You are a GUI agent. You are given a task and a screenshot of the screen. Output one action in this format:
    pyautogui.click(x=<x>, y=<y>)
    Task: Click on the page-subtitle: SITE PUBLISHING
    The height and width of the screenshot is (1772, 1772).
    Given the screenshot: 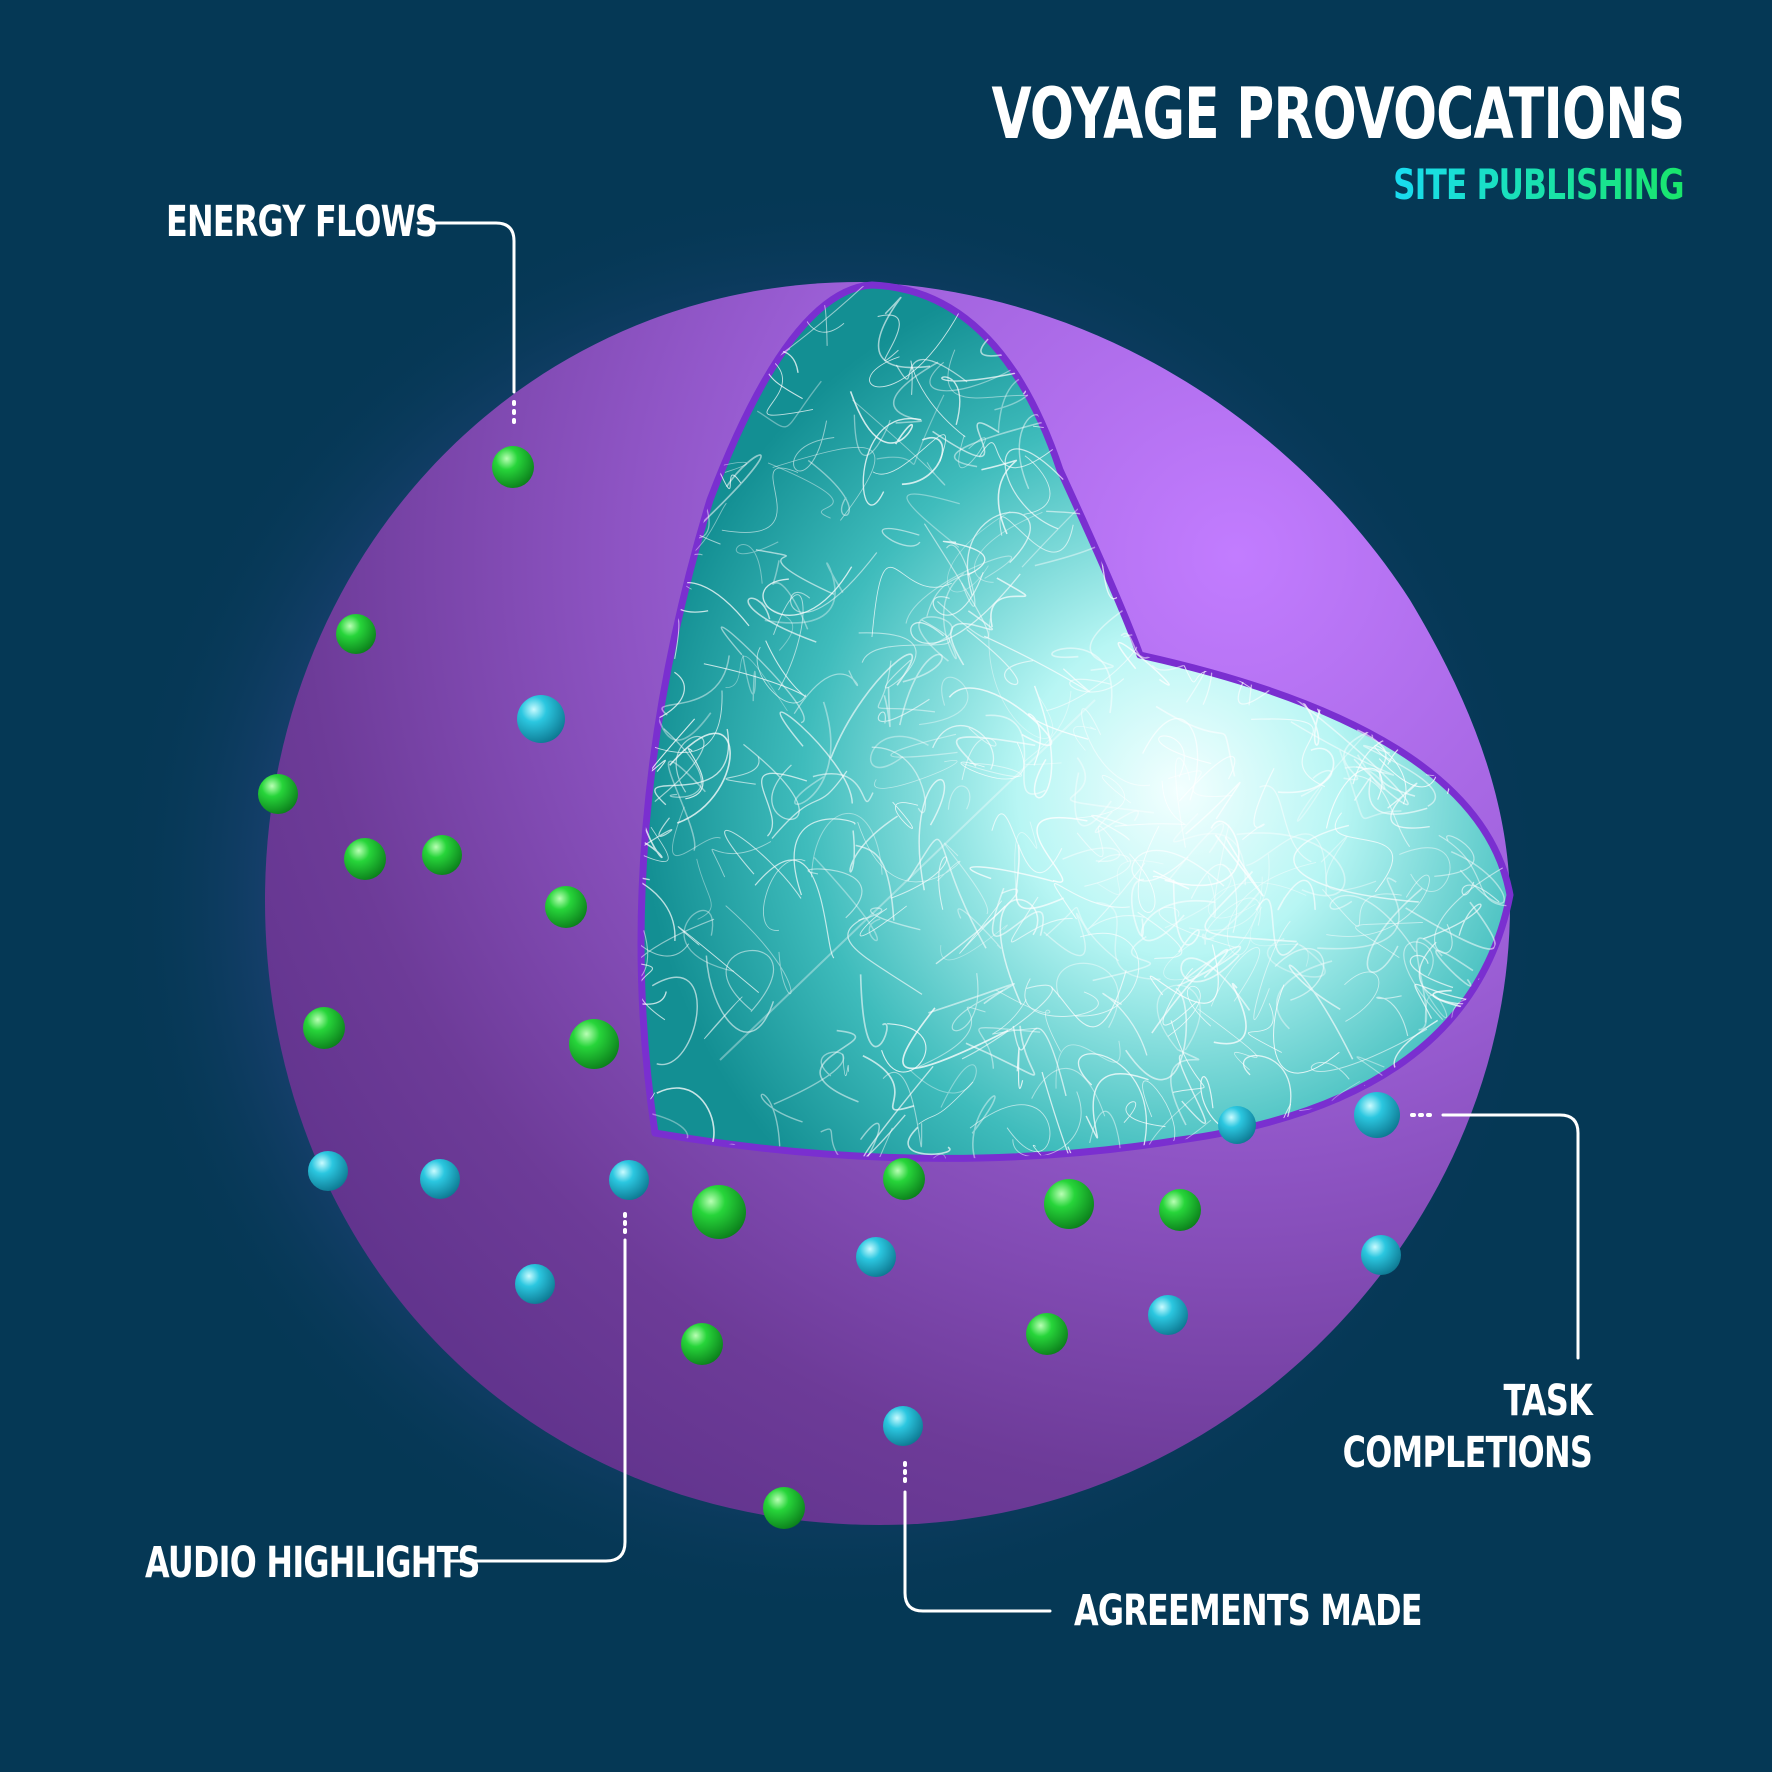 What is the action you would take?
    pyautogui.click(x=1538, y=184)
    